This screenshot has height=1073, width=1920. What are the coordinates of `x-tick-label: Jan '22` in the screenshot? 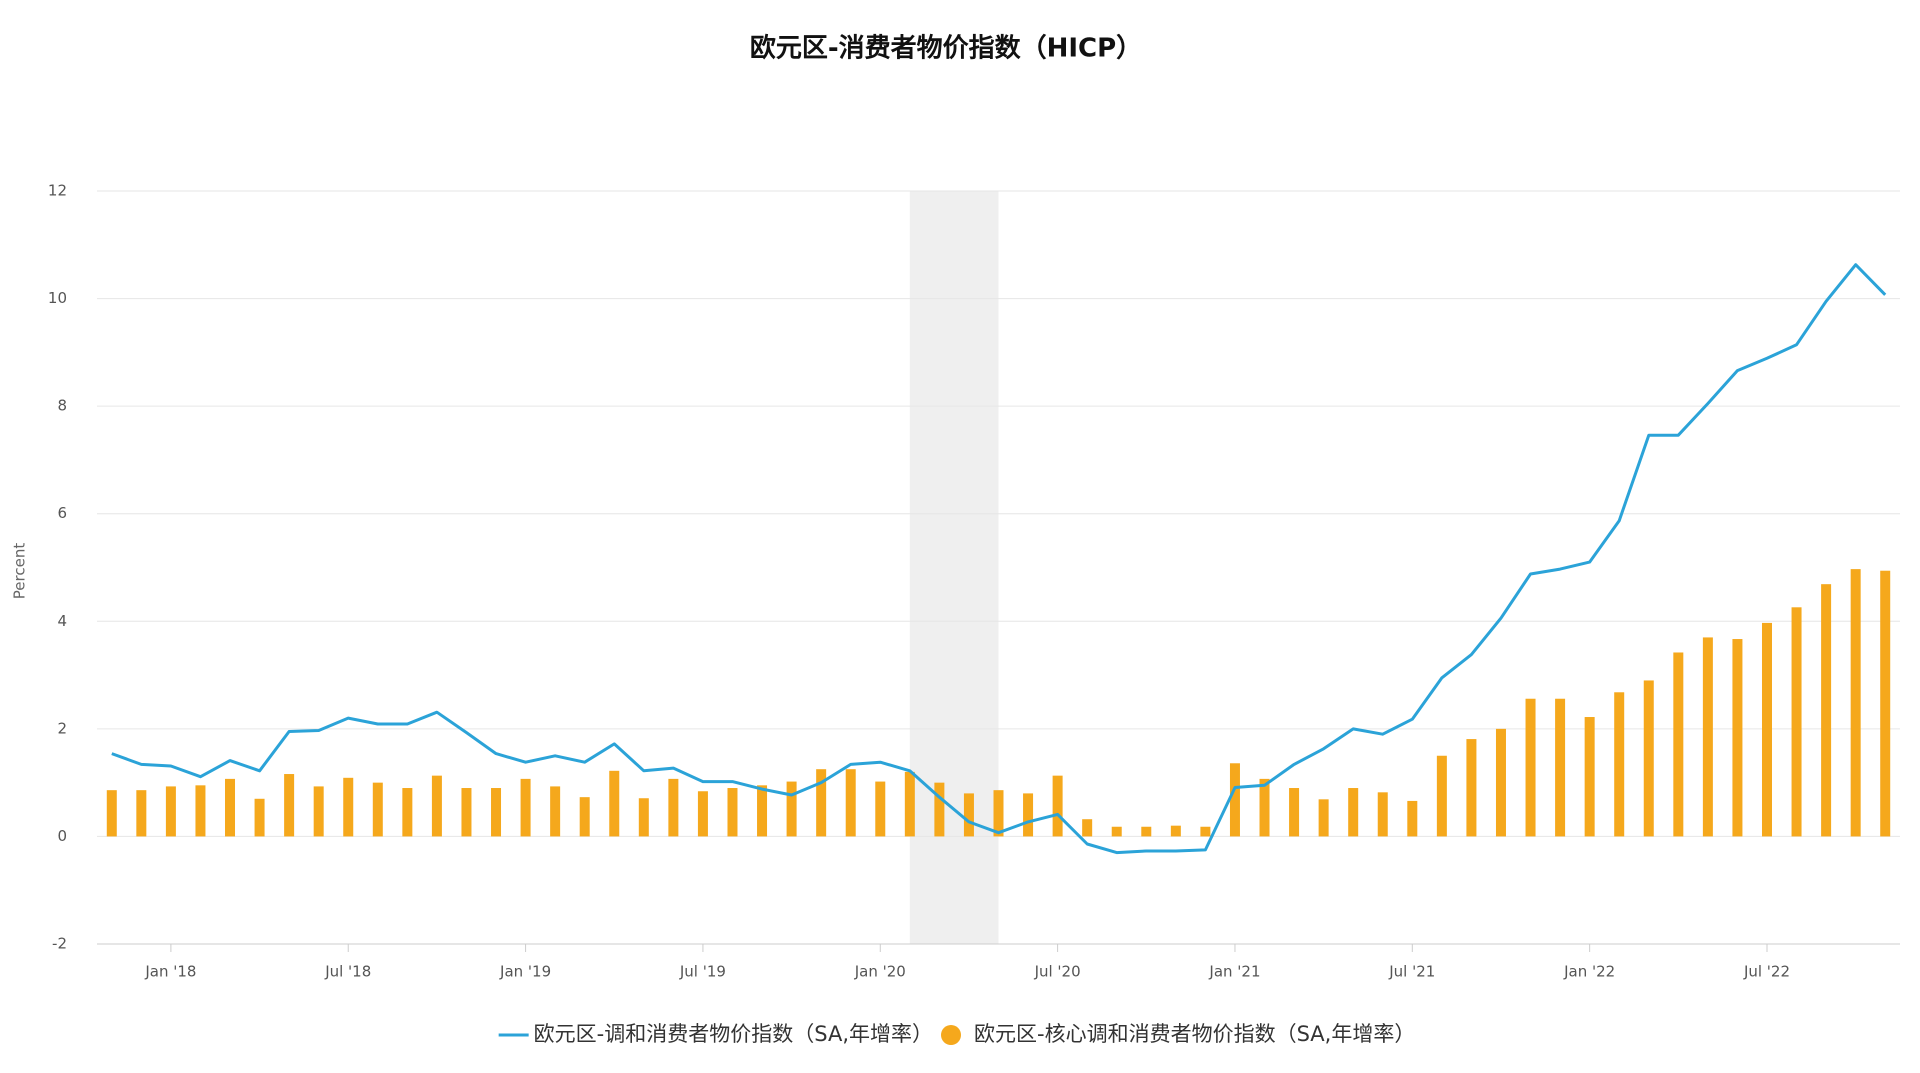 It's located at (1589, 972).